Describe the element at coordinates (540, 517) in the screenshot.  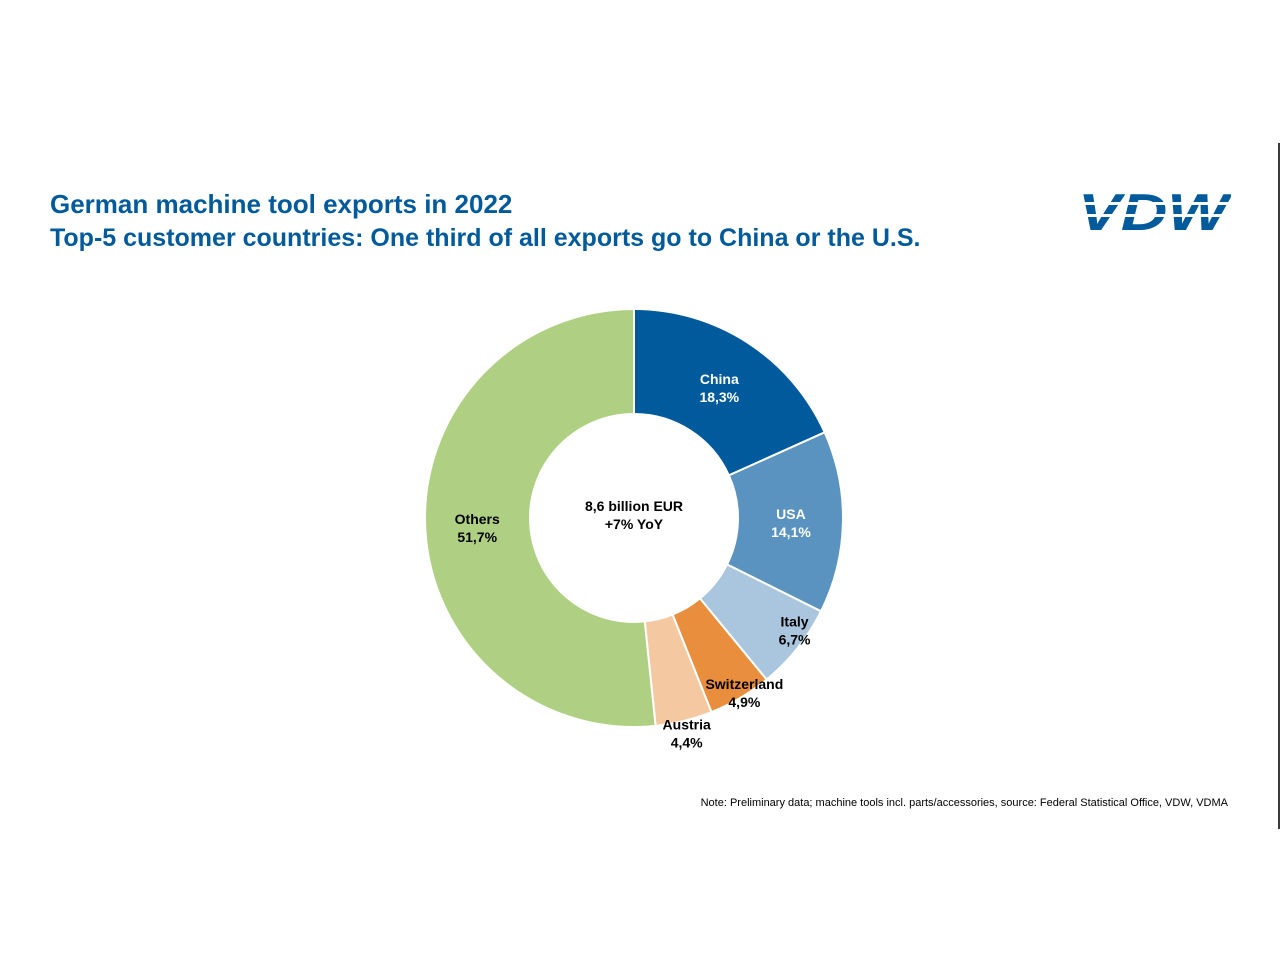
I see `slice-others` at that location.